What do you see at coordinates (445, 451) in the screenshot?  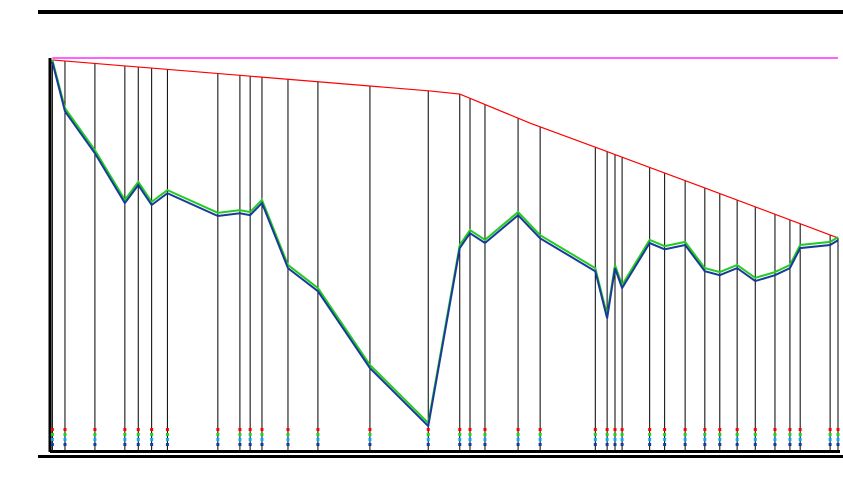 I see `baseline` at bounding box center [445, 451].